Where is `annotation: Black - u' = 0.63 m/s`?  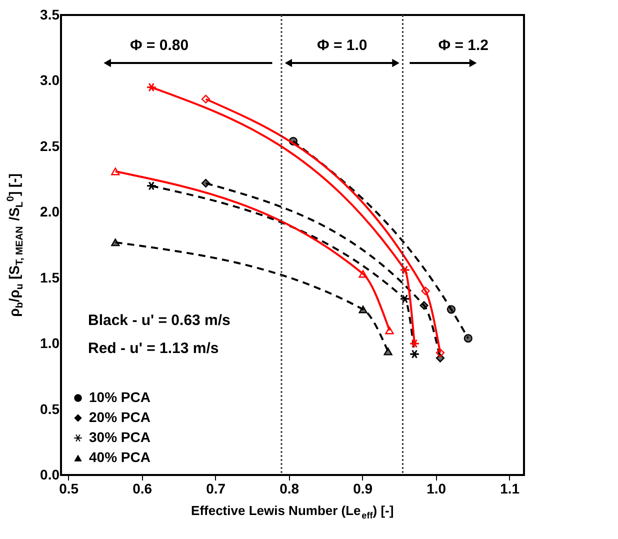
annotation: Black - u' = 0.63 m/s is located at coordinates (159, 320).